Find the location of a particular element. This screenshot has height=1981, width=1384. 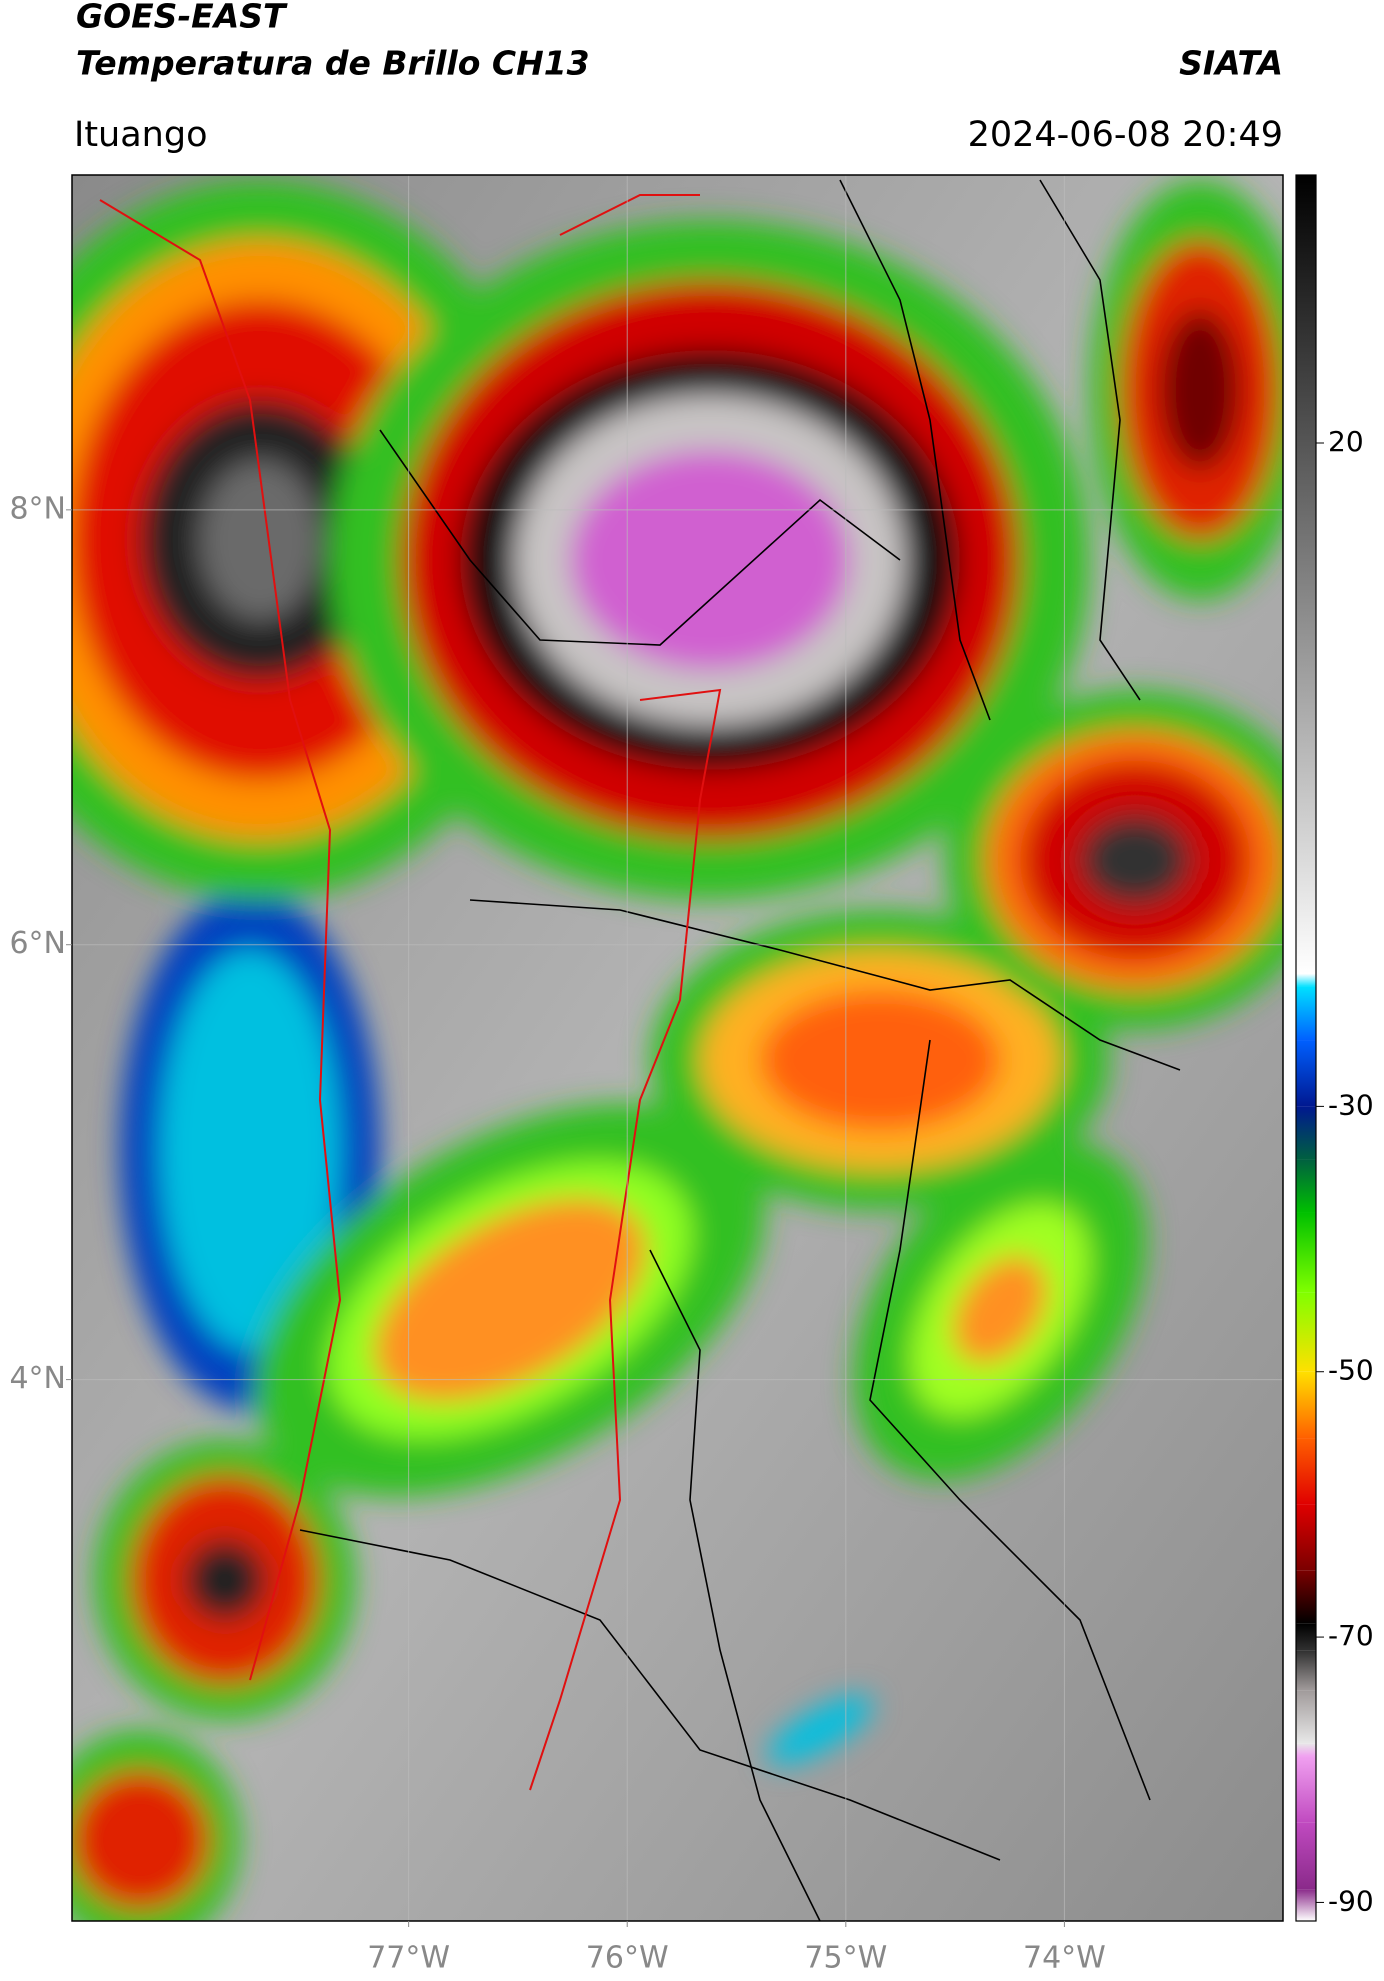

subtitle: Temperatura de Brillo CH13 is located at coordinates (333, 63).